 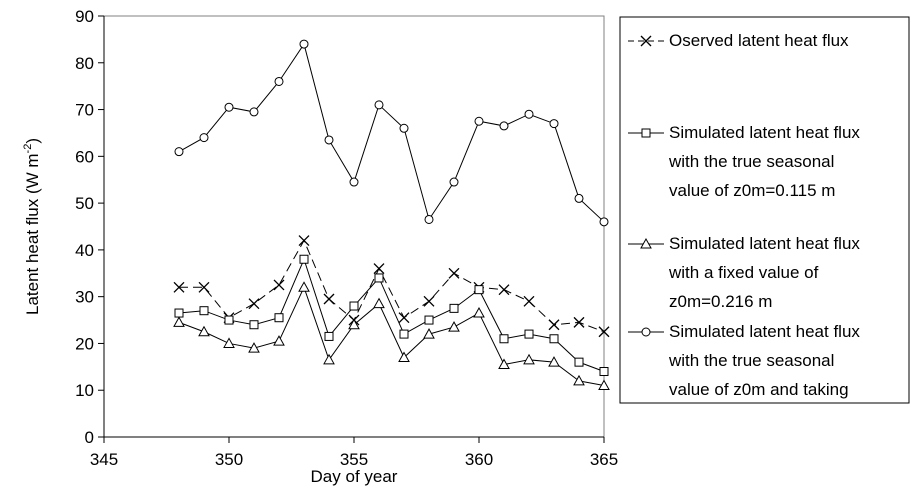 What do you see at coordinates (84, 16) in the screenshot?
I see `y-tick-label: 90` at bounding box center [84, 16].